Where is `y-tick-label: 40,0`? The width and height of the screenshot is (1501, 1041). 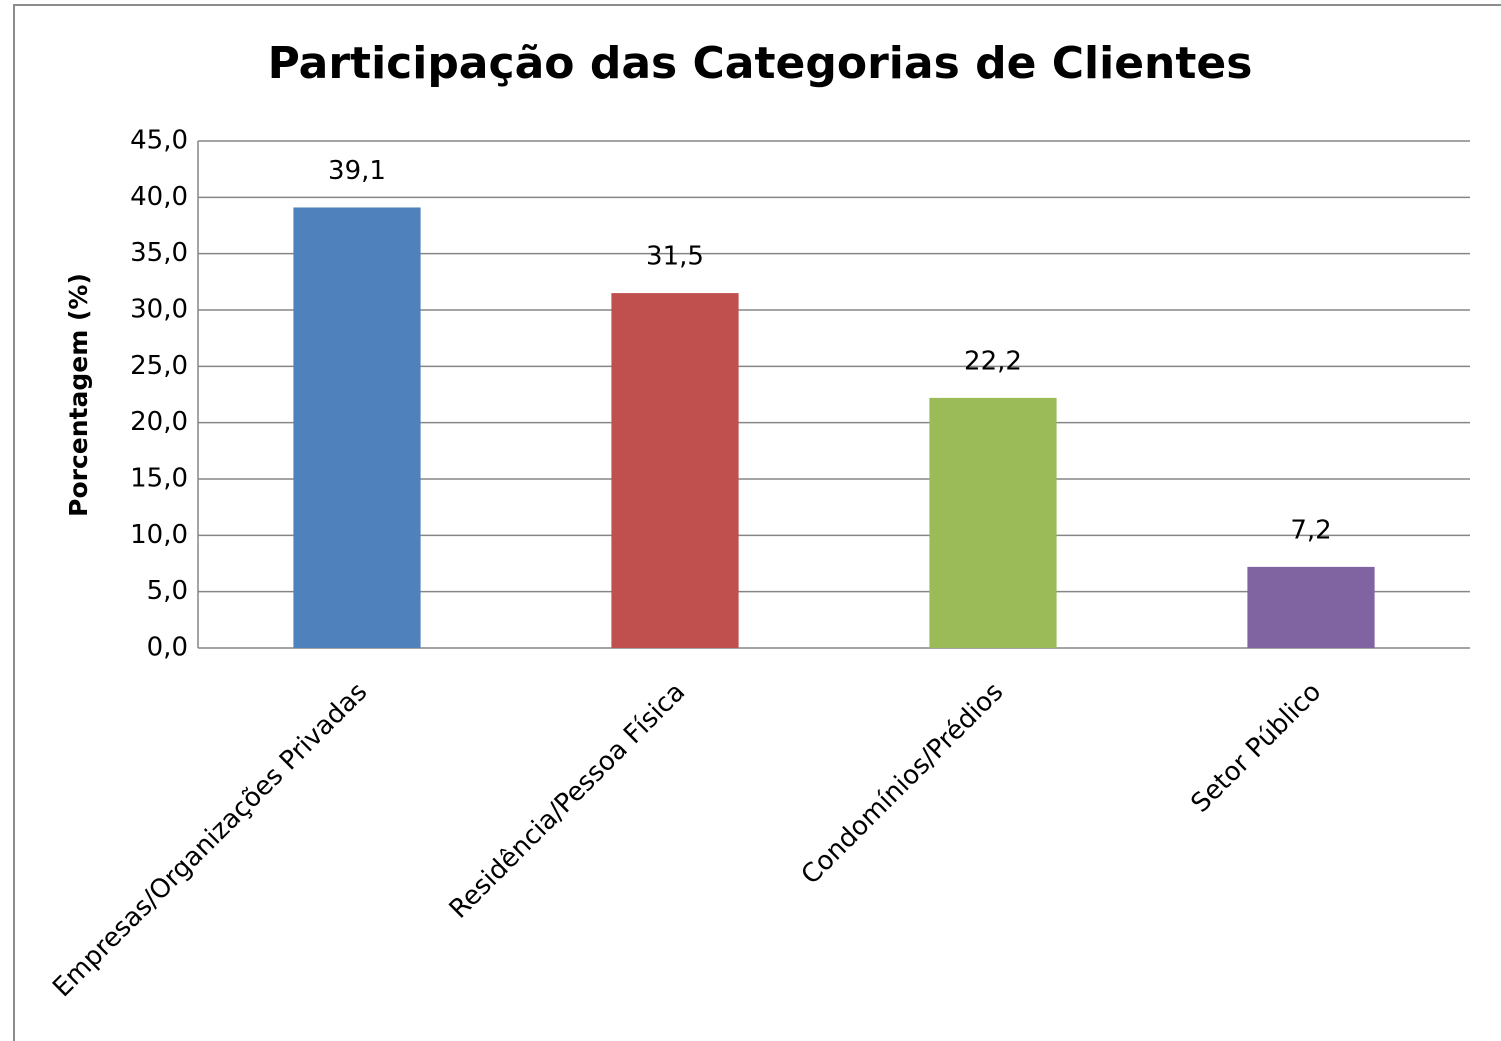 y-tick-label: 40,0 is located at coordinates (159, 197).